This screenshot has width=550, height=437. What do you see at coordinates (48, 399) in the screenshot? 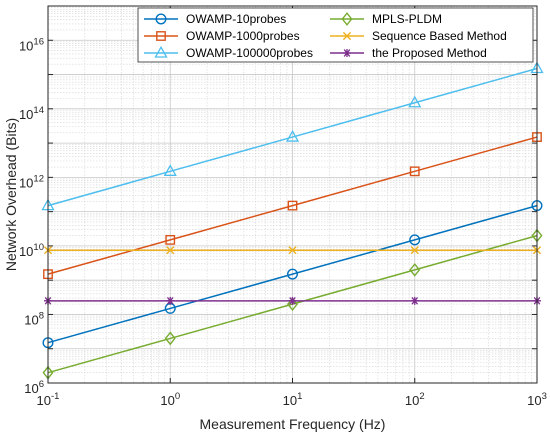
I see `x-tick-label: 10⁻¹` at bounding box center [48, 399].